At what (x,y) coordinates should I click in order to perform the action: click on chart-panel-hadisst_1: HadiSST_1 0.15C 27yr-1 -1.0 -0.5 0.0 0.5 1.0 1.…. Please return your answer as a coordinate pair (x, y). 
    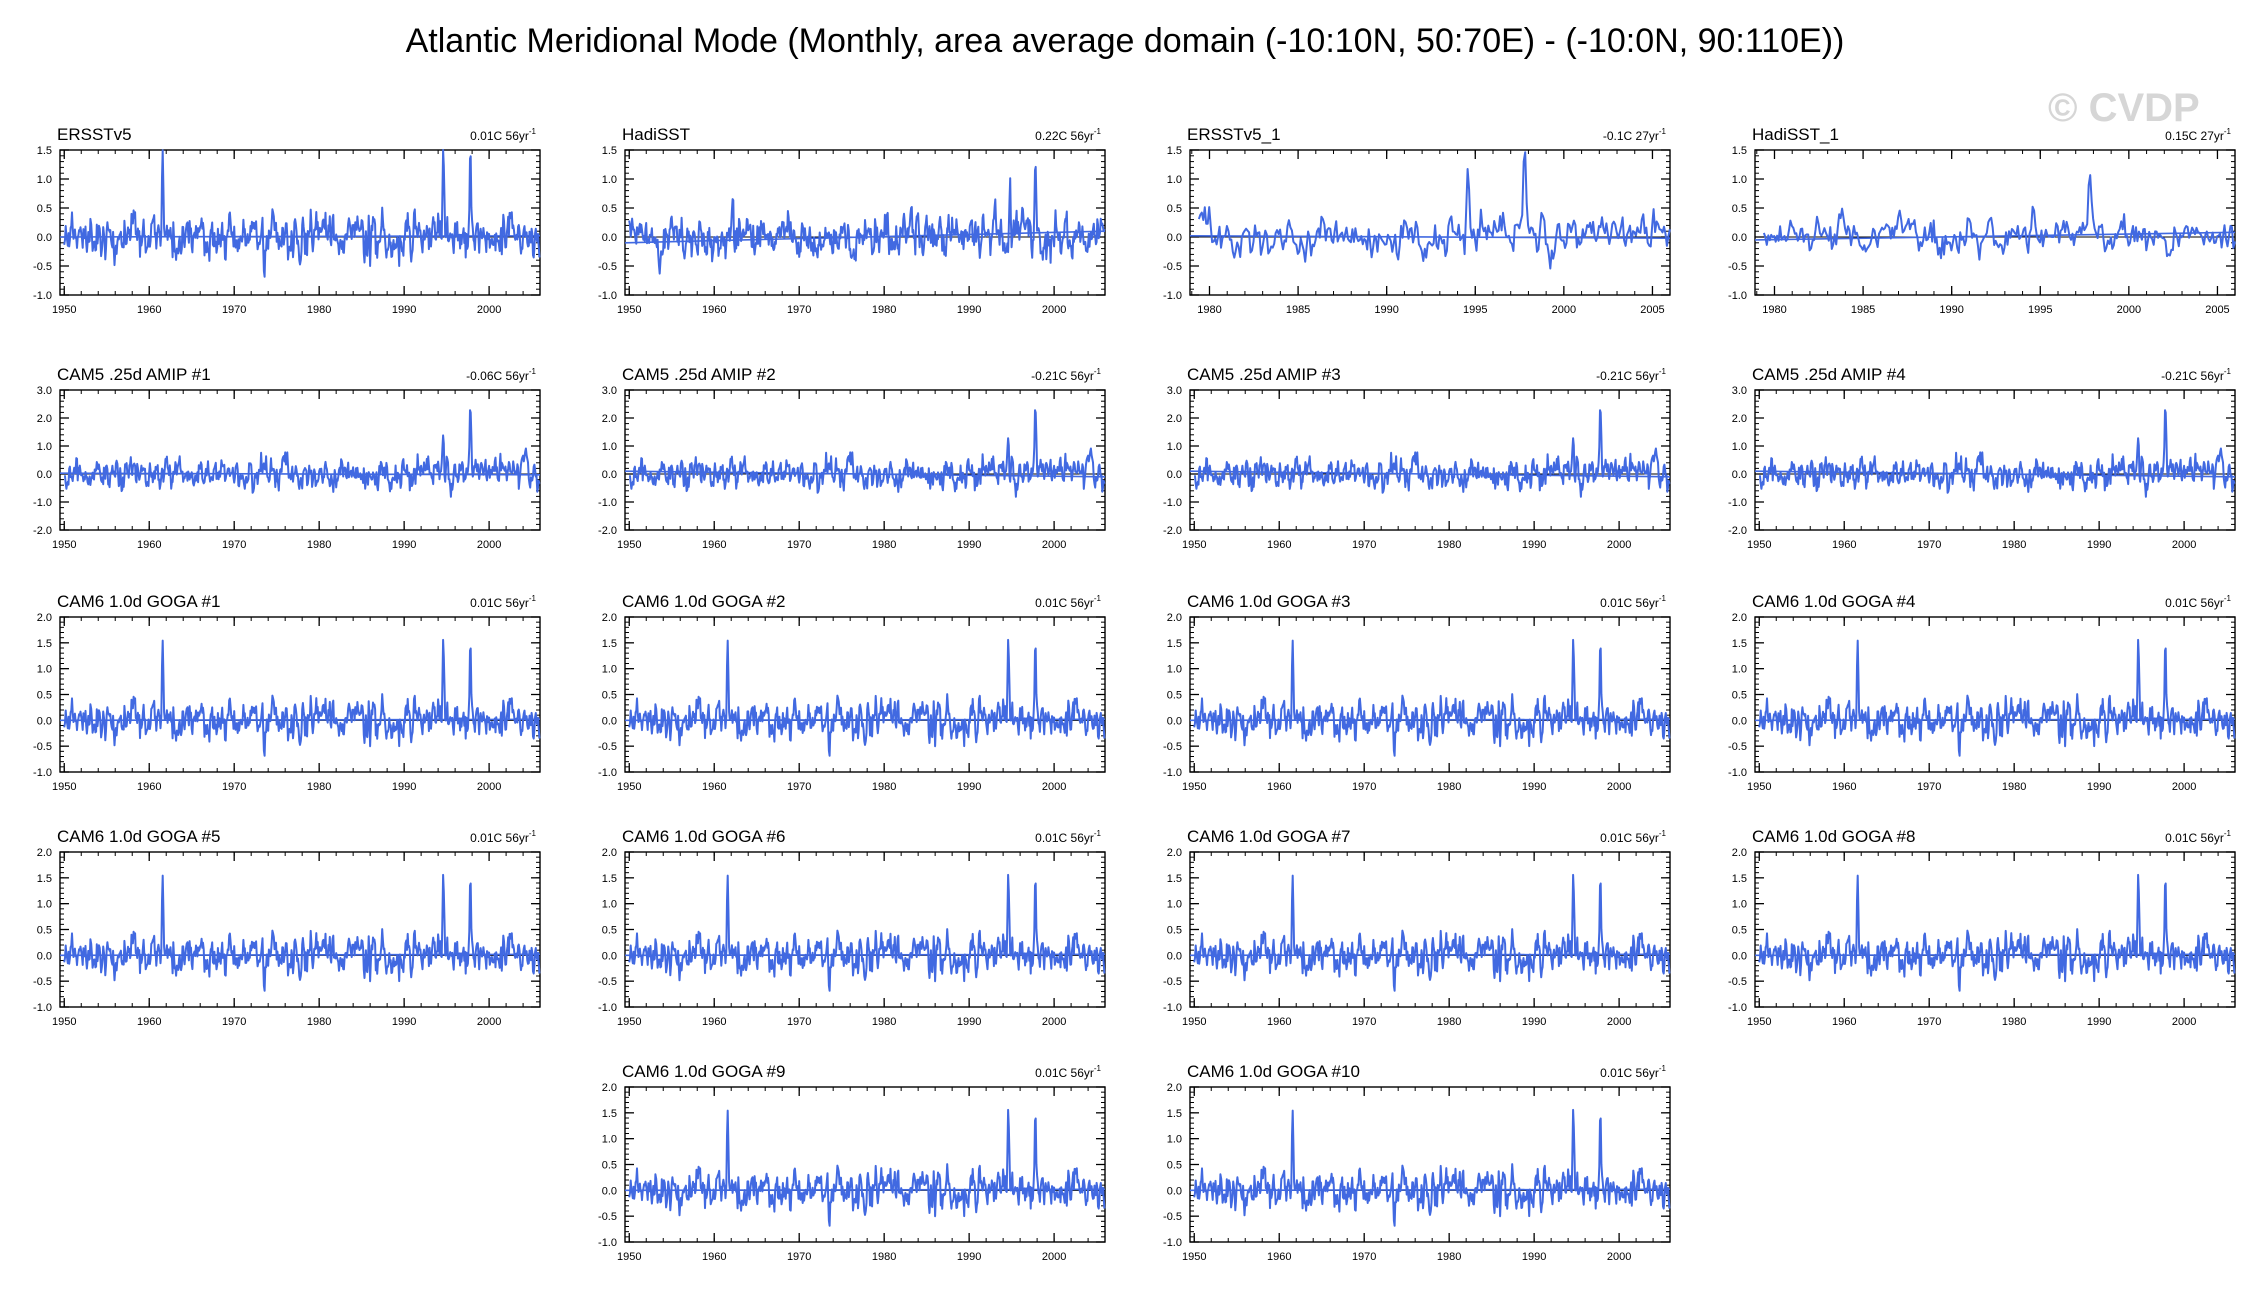
    Looking at the image, I should click on (1982, 220).